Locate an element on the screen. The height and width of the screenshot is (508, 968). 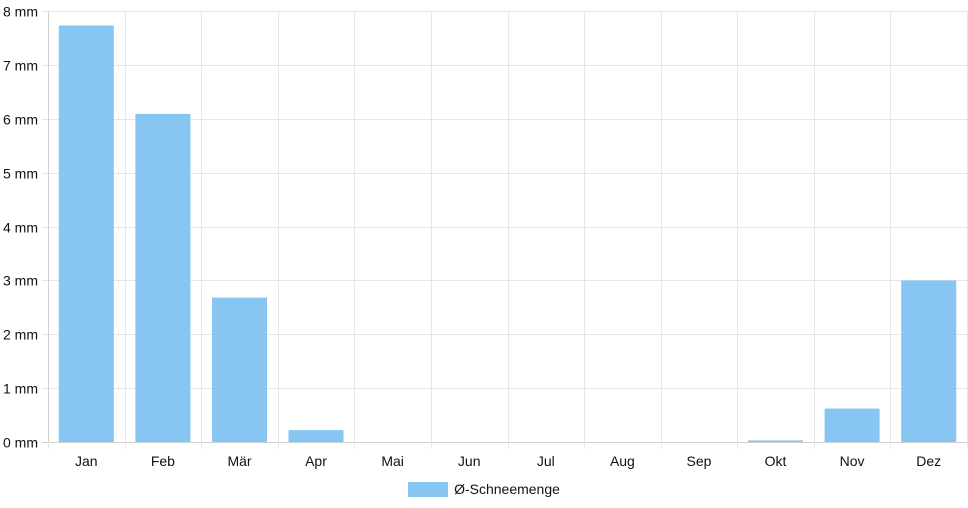
y-axis-tick-labels: 0 mm 1 mm 2 mm 3 mm 4 mm 5 mm 6 mm 7 mm 8 mm is located at coordinates (20, 227).